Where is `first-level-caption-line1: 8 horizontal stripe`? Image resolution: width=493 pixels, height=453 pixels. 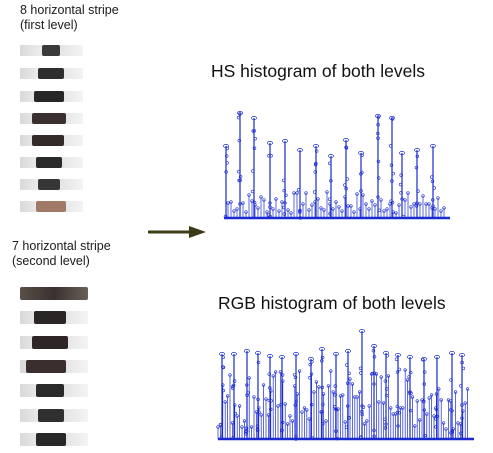
first-level-caption-line1: 8 horizontal stripe is located at coordinates (69, 10).